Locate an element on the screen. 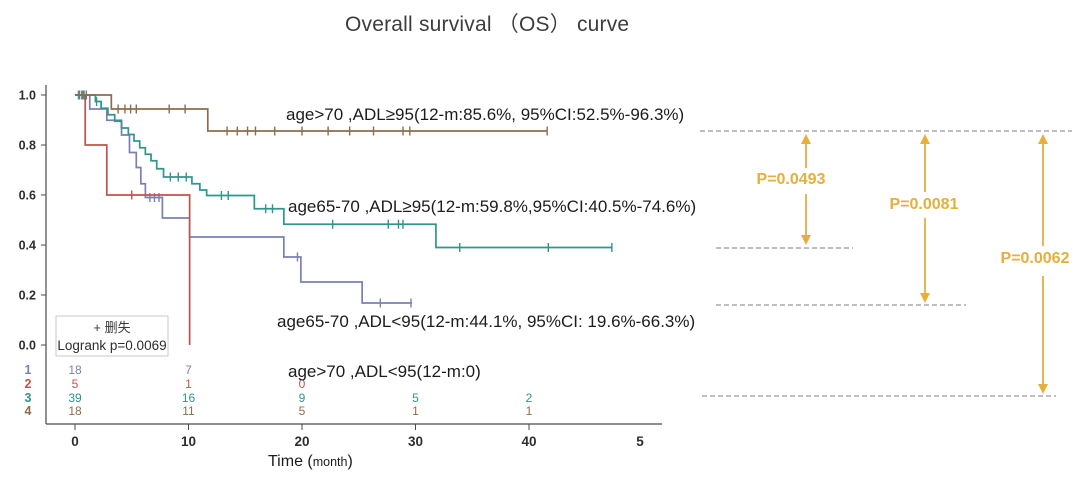  x-tick-label-truncated: 5 is located at coordinates (640, 441).